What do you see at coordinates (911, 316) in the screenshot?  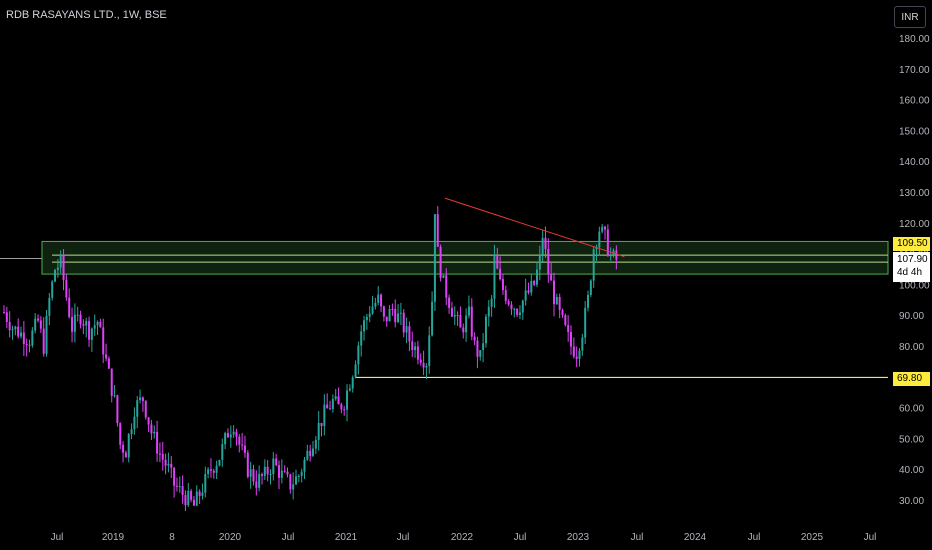 I see `y-tick-label: 90.00` at bounding box center [911, 316].